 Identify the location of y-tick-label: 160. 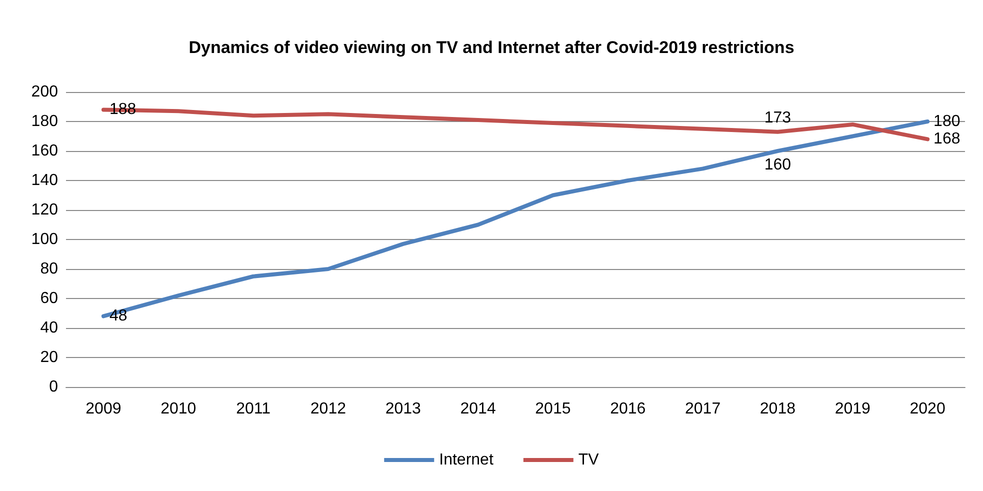
(44, 151).